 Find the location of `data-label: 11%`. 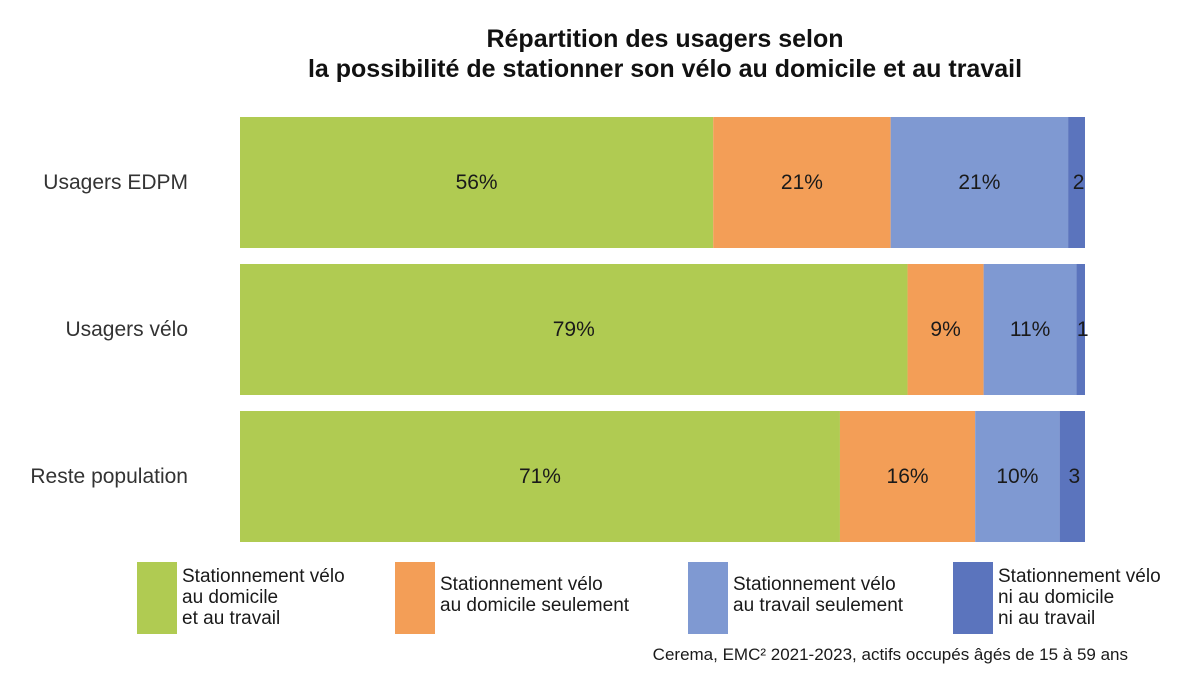

data-label: 11% is located at coordinates (1030, 329).